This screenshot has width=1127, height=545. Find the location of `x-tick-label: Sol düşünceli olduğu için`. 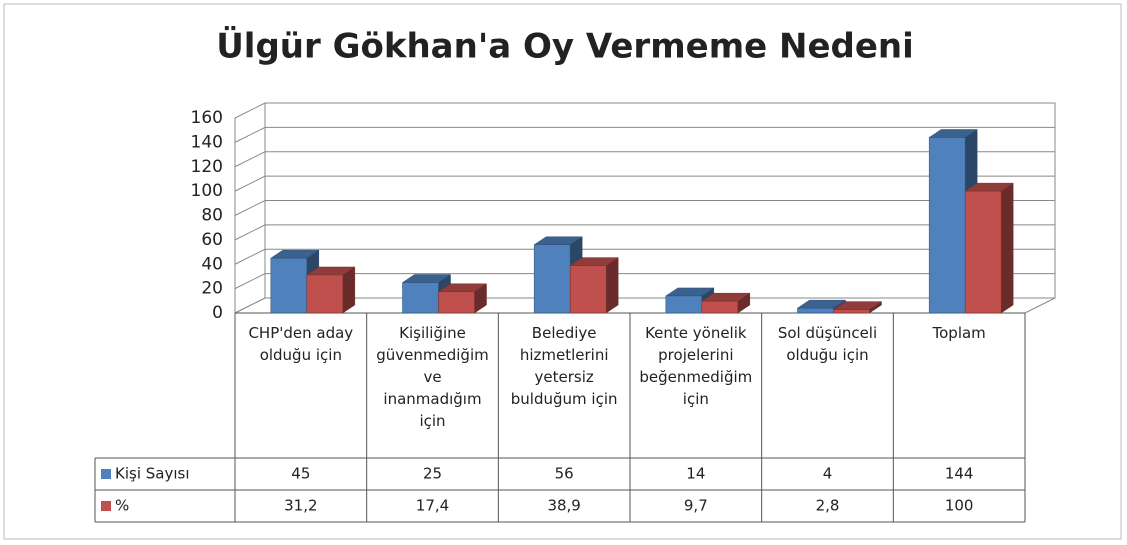

x-tick-label: Sol düşünceli olduğu için is located at coordinates (827, 344).